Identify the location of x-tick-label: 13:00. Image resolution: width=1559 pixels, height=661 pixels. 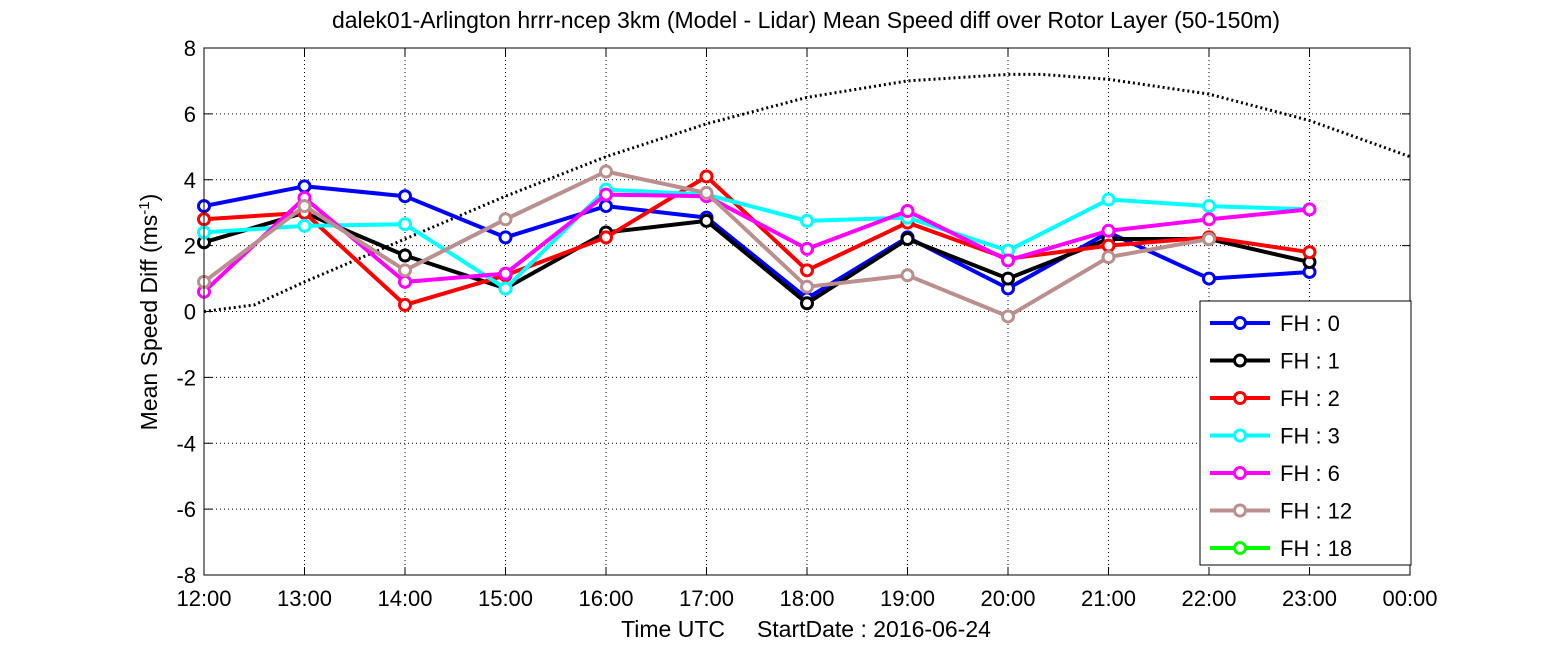
(304, 598).